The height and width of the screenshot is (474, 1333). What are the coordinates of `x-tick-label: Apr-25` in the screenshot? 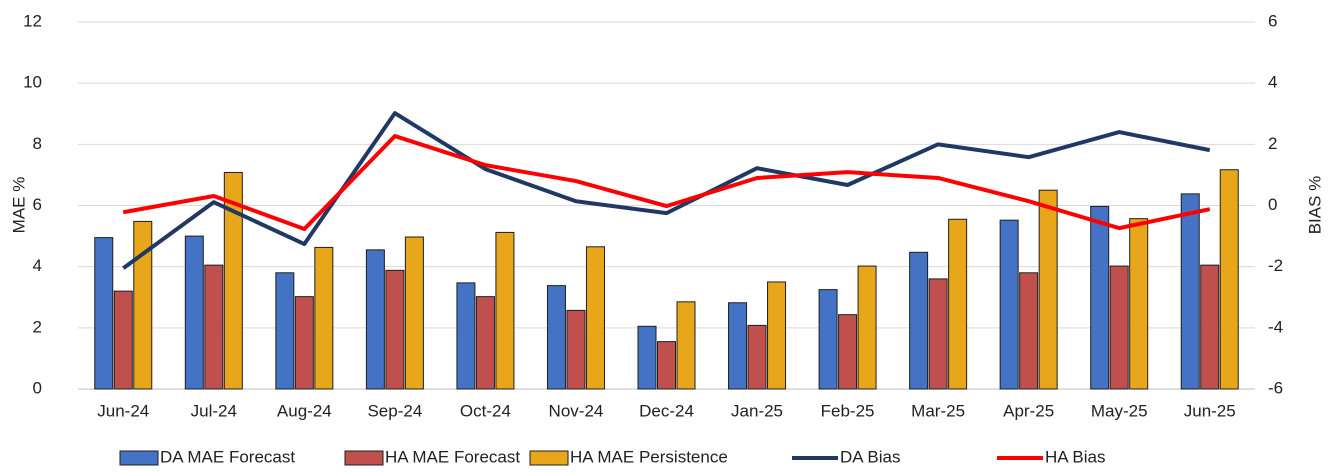 It's located at (1028, 410).